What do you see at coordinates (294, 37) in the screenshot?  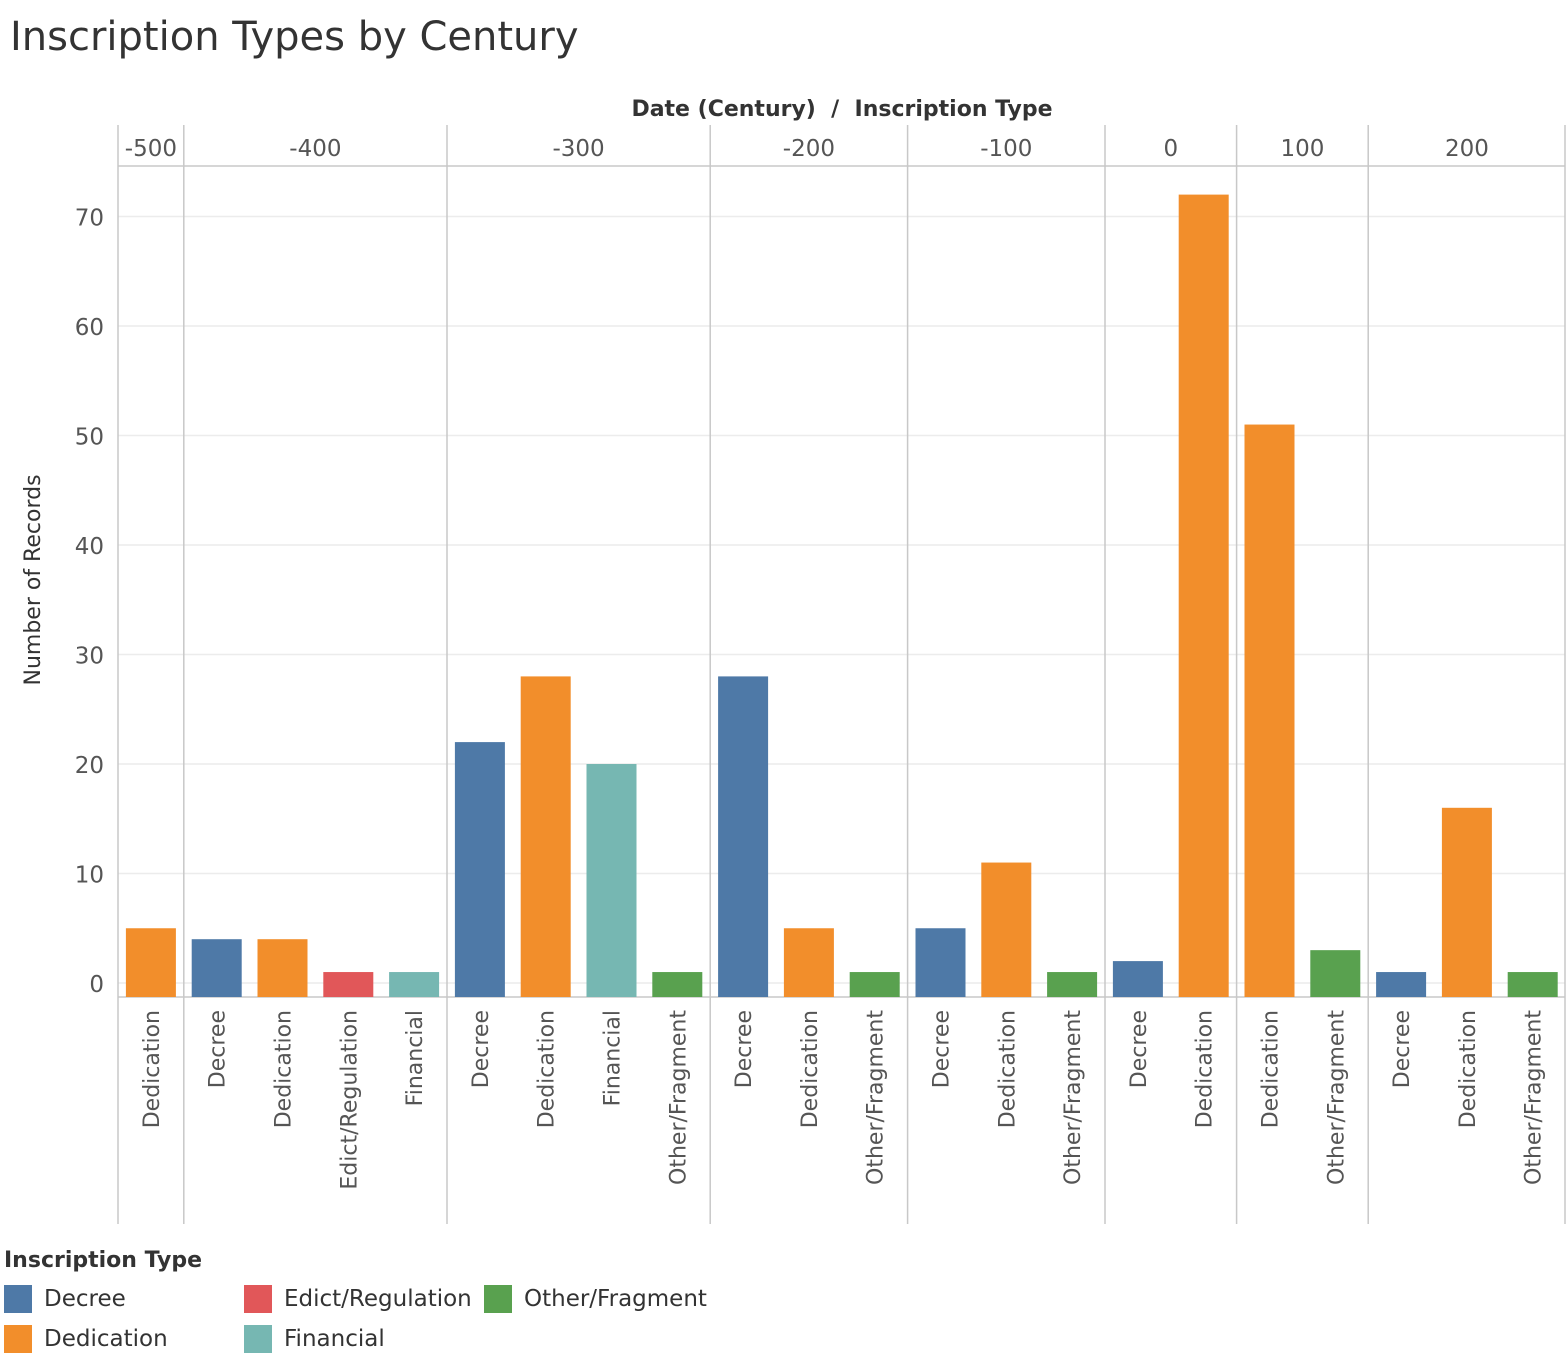 I see `chart-title: Inscription Types by Century` at bounding box center [294, 37].